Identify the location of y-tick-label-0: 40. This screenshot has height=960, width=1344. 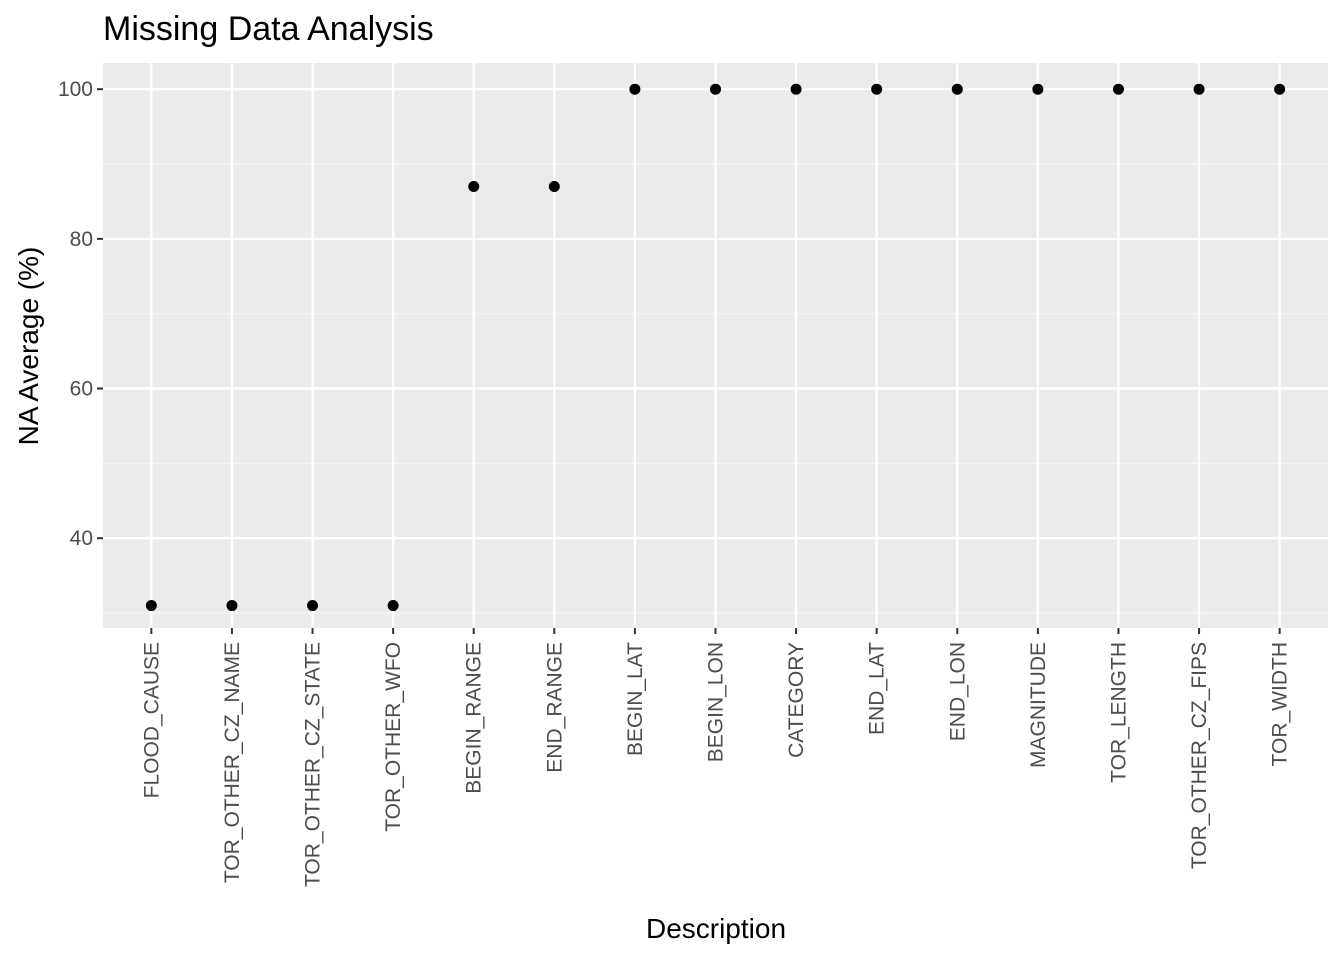
(81, 538).